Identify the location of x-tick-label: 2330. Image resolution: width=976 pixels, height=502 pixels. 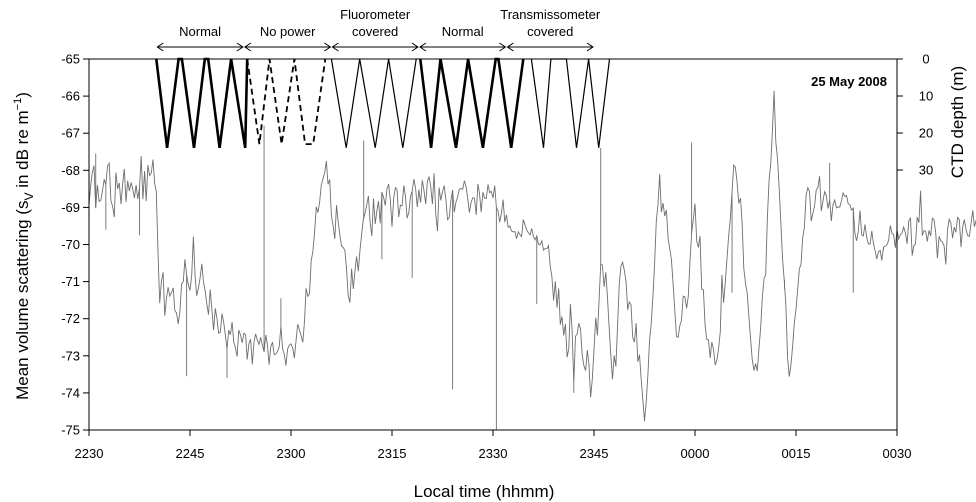
(493, 453).